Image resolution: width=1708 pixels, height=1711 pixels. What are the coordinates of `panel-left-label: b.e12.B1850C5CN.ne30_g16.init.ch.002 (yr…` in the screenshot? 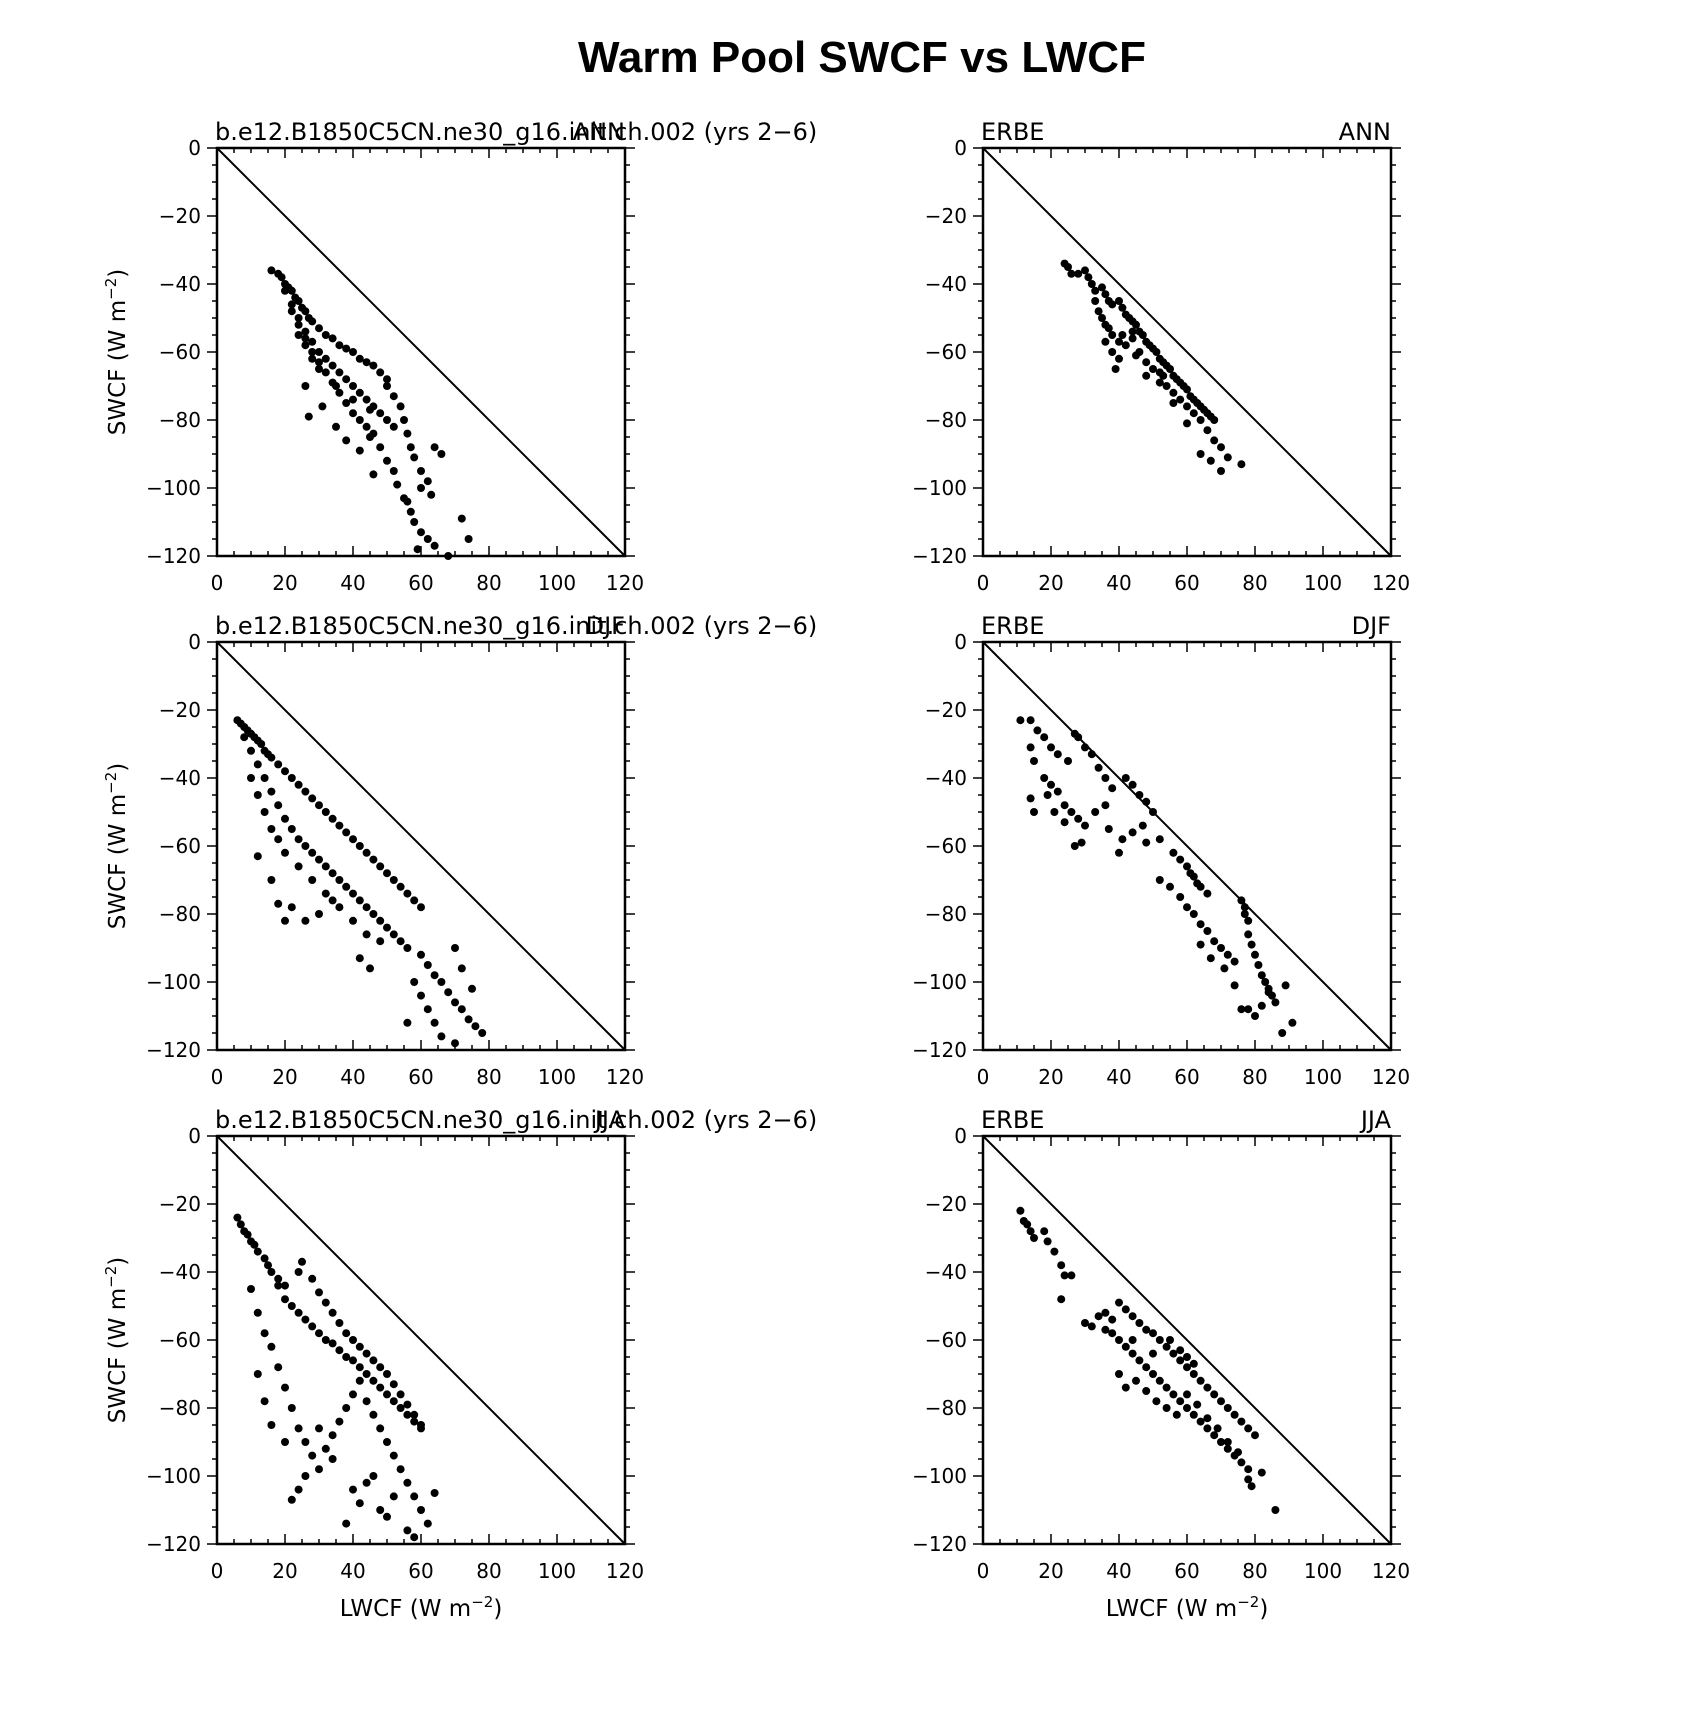 It's located at (516, 626).